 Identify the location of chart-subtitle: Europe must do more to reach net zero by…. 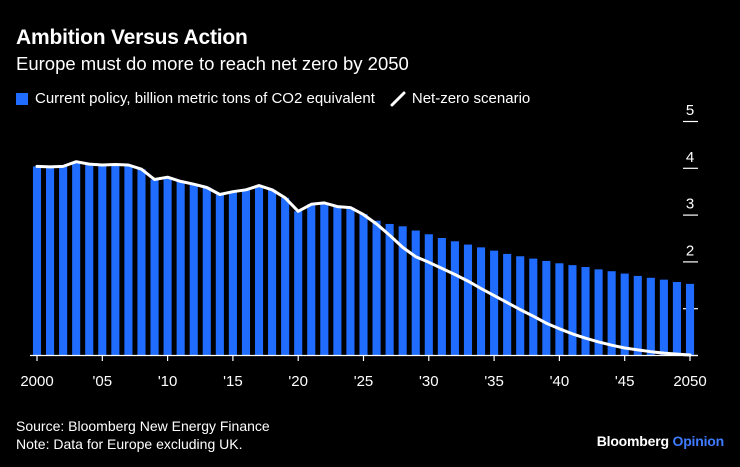
(212, 63).